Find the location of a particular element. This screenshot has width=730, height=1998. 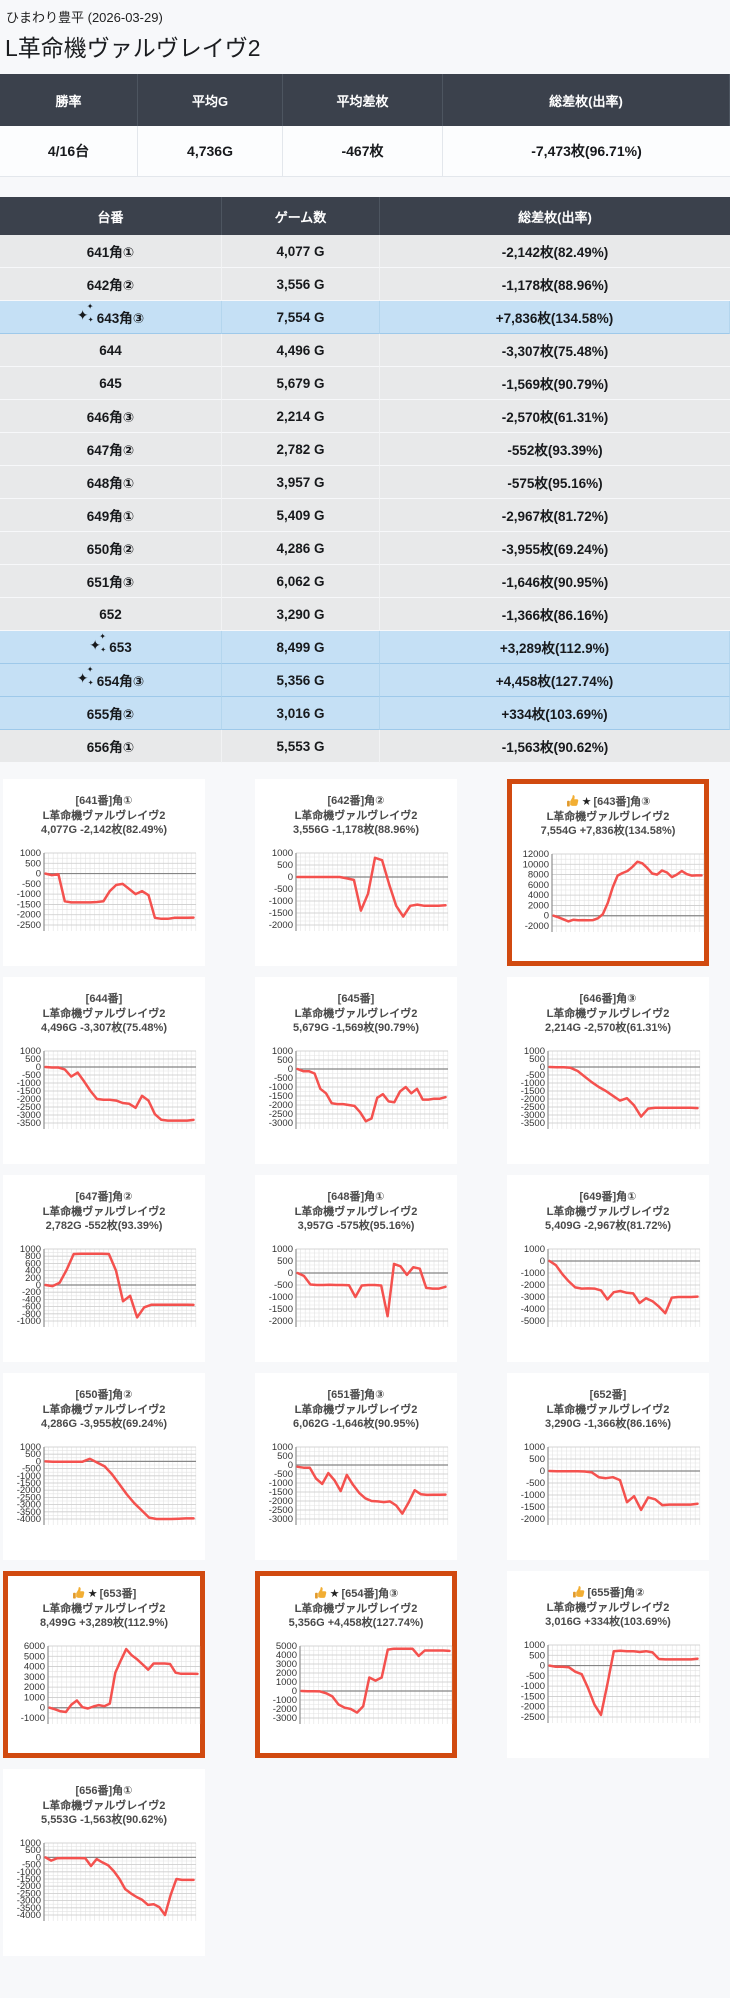

svg-text: 400 is located at coordinates (33, 1270).